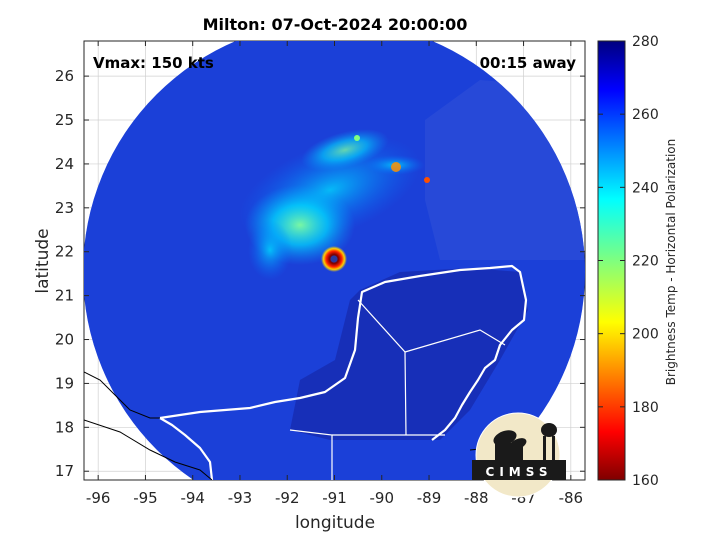 The image size is (720, 540). Describe the element at coordinates (64, 427) in the screenshot. I see `y-tick-label: 18` at that location.